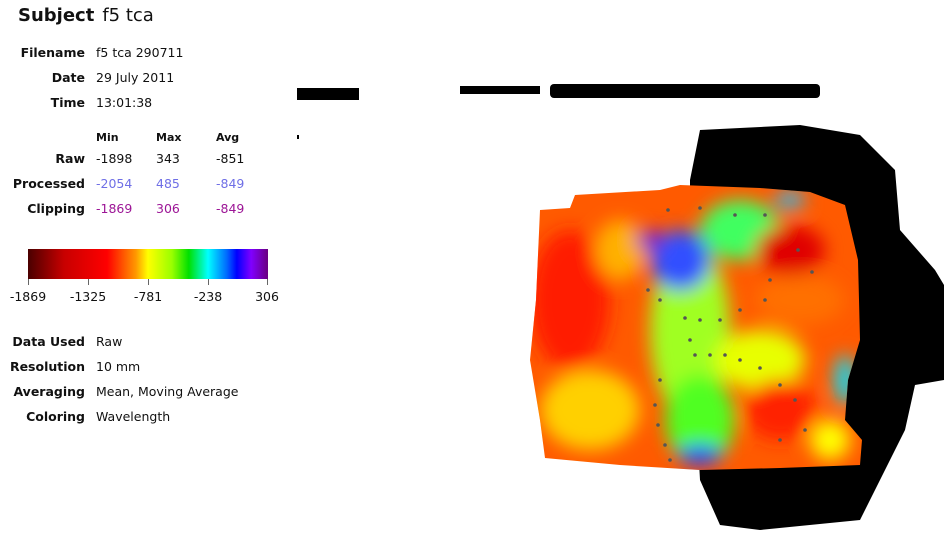  Describe the element at coordinates (135, 77) in the screenshot. I see `date-value: 29 July 2011` at that location.